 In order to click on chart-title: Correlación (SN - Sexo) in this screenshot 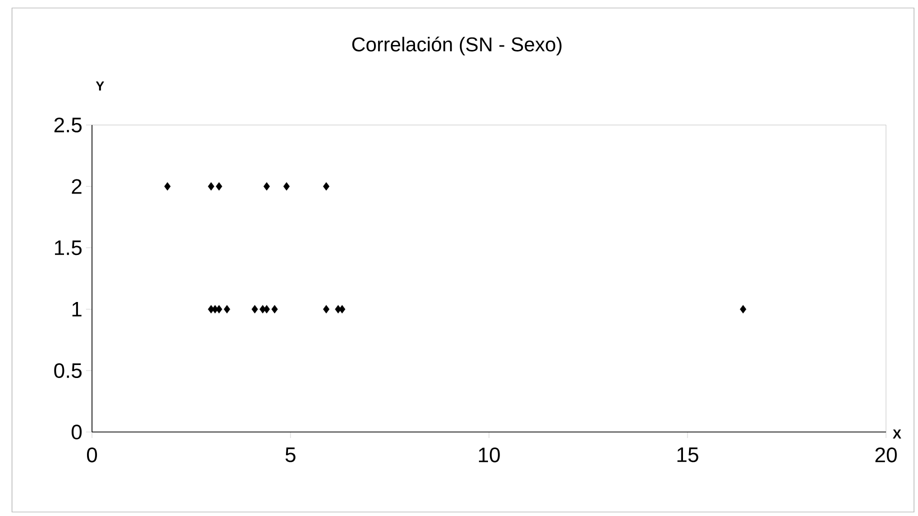, I will do `click(457, 46)`.